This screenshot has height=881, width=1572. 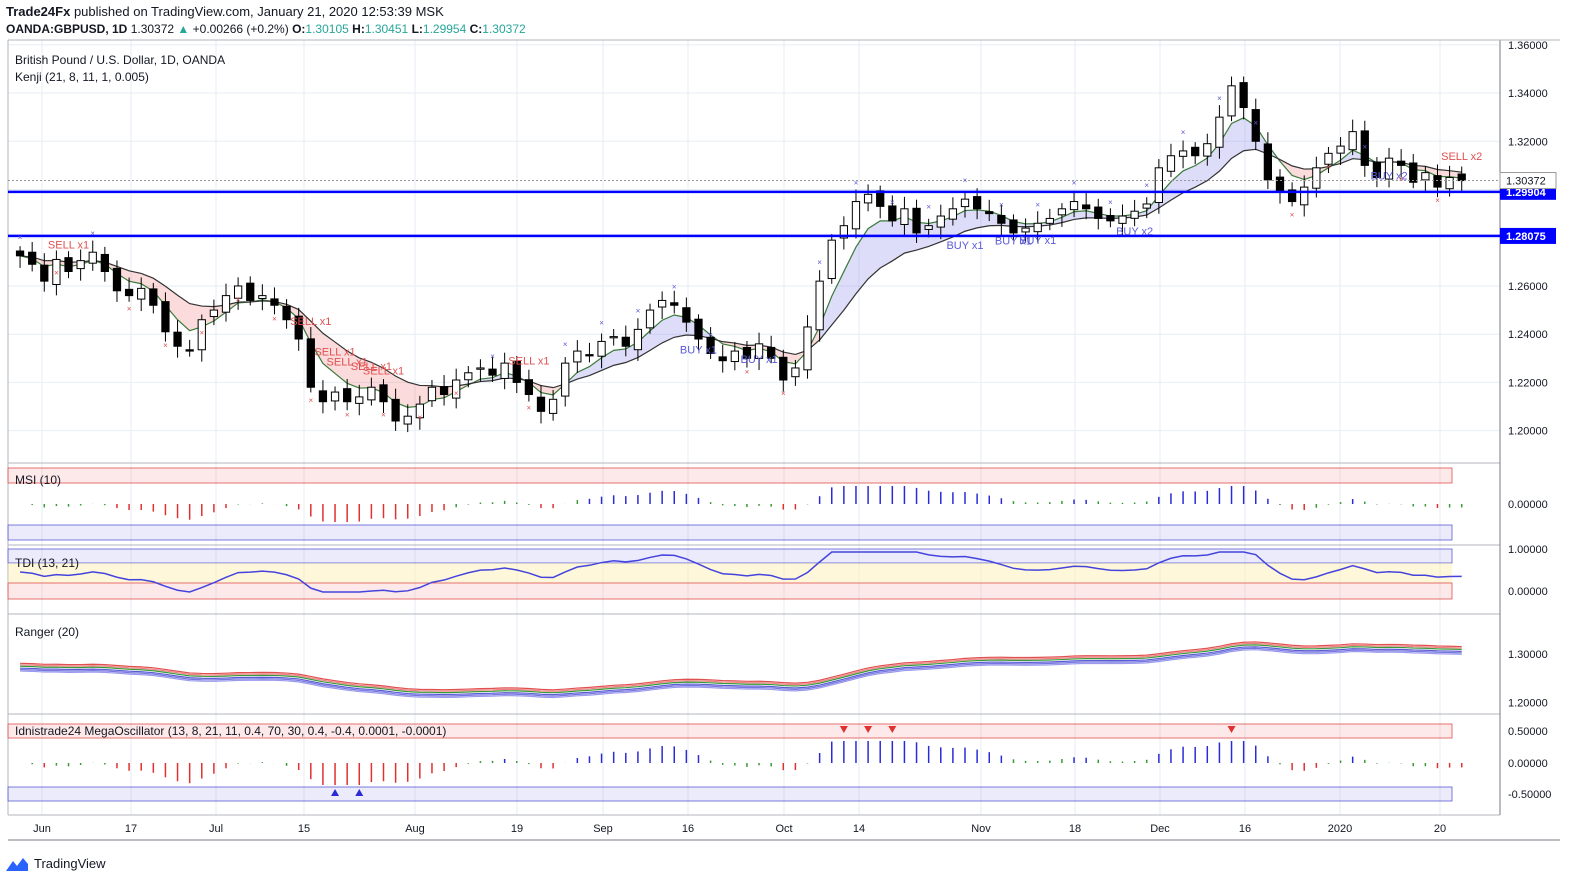 I want to click on publisher-name: Trade24Fx, so click(x=38, y=11).